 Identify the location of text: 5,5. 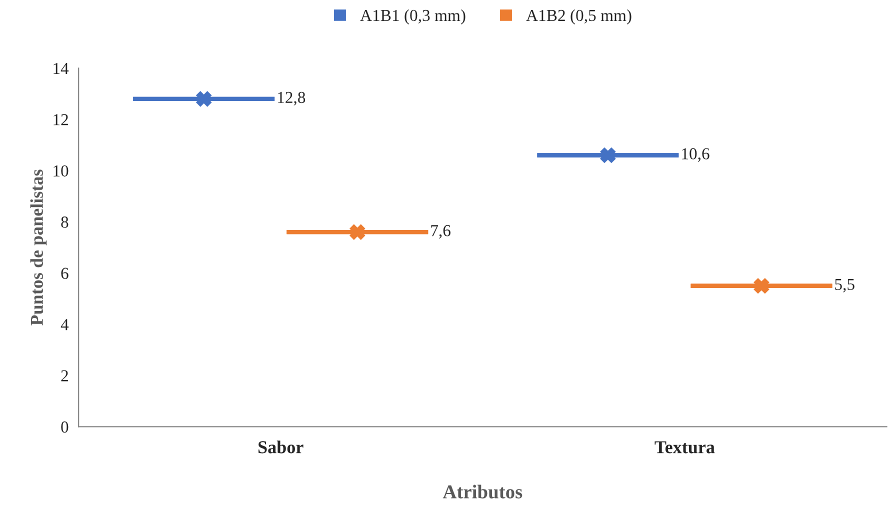
(844, 285).